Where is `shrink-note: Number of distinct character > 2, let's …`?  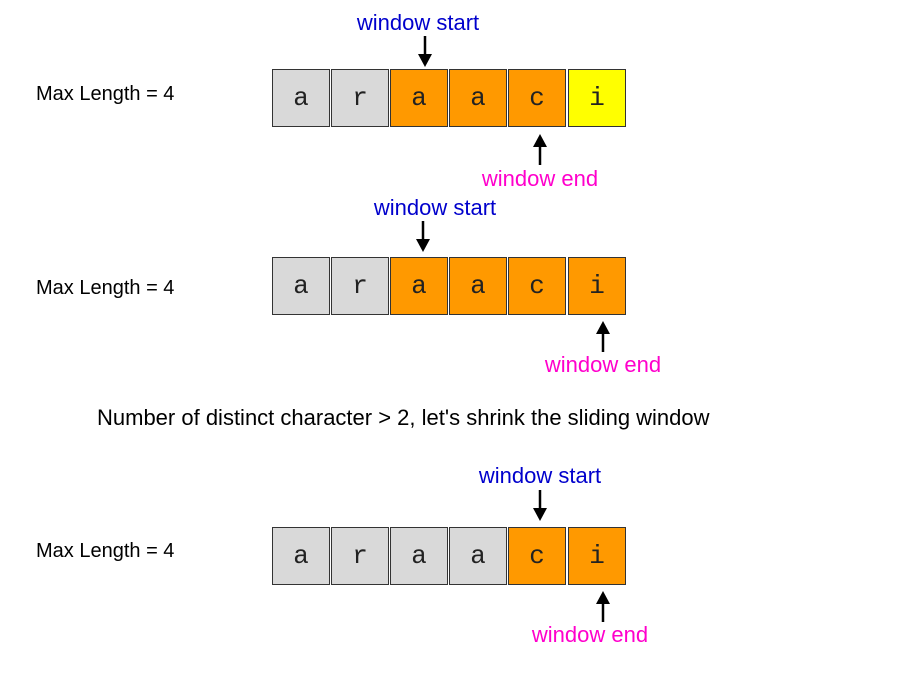 shrink-note: Number of distinct character > 2, let's … is located at coordinates (403, 417).